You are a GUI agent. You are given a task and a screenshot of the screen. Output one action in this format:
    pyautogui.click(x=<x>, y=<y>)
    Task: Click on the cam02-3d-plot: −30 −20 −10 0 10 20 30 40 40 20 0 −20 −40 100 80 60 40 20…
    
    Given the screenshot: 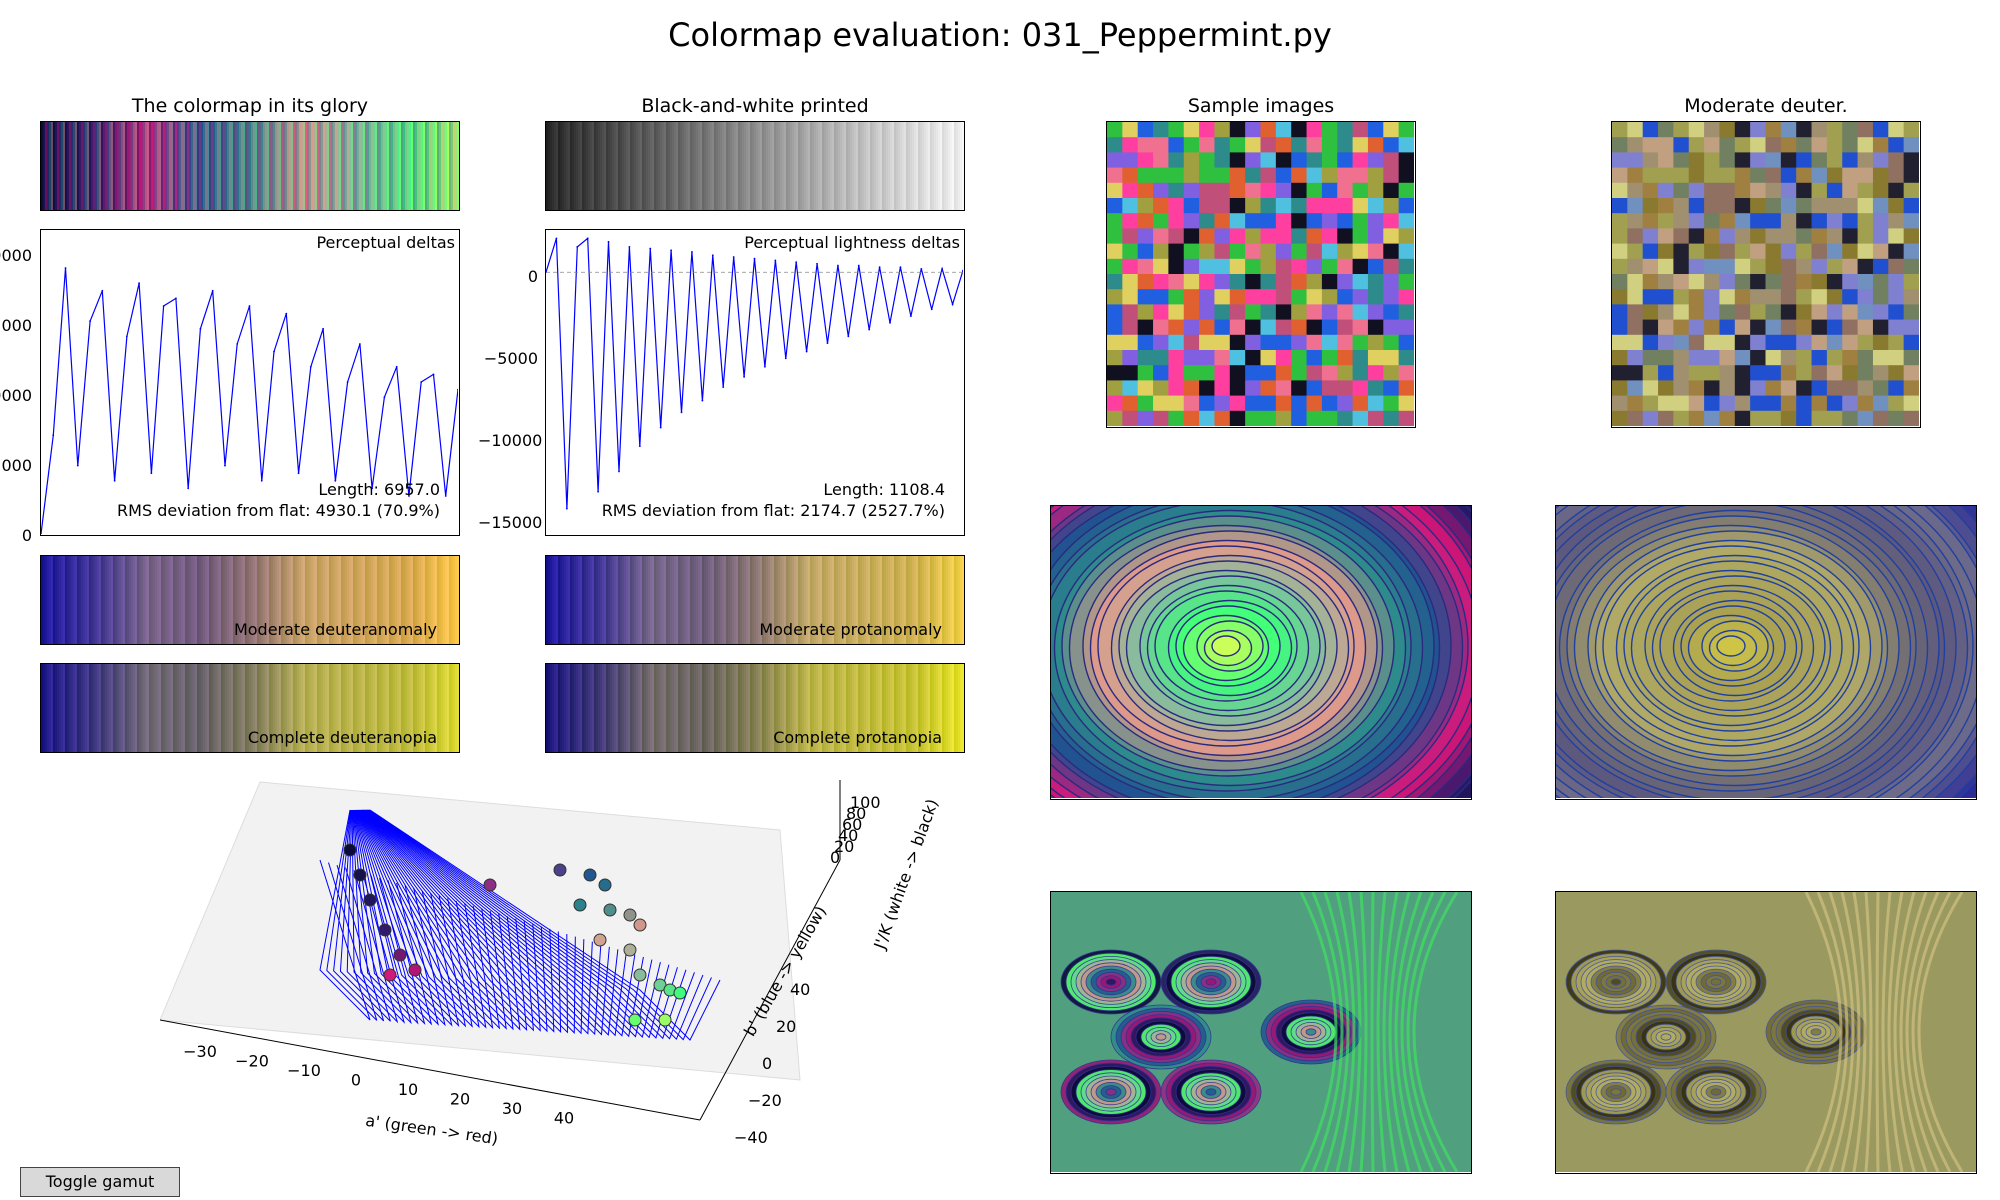 What is the action you would take?
    pyautogui.click(x=559, y=967)
    